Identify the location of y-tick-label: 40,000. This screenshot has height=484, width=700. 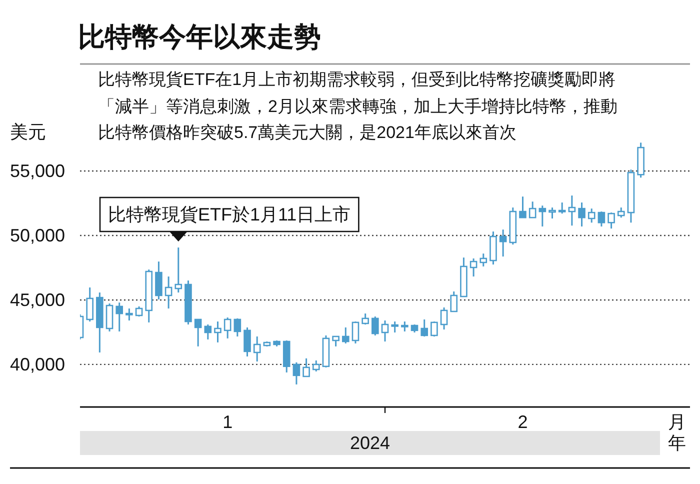
(38, 364).